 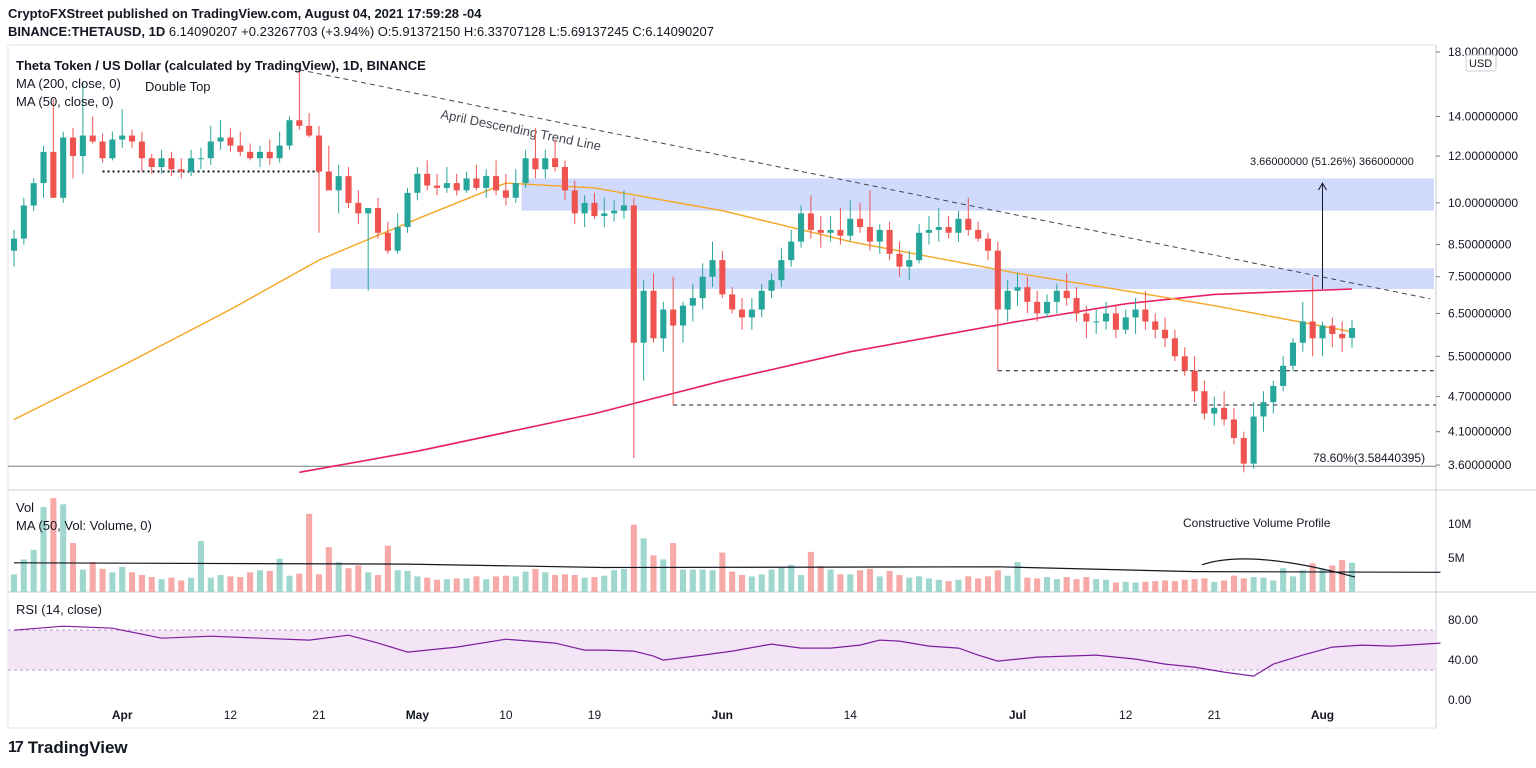 What do you see at coordinates (1460, 700) in the screenshot?
I see `rsi-tick-label: 0.00` at bounding box center [1460, 700].